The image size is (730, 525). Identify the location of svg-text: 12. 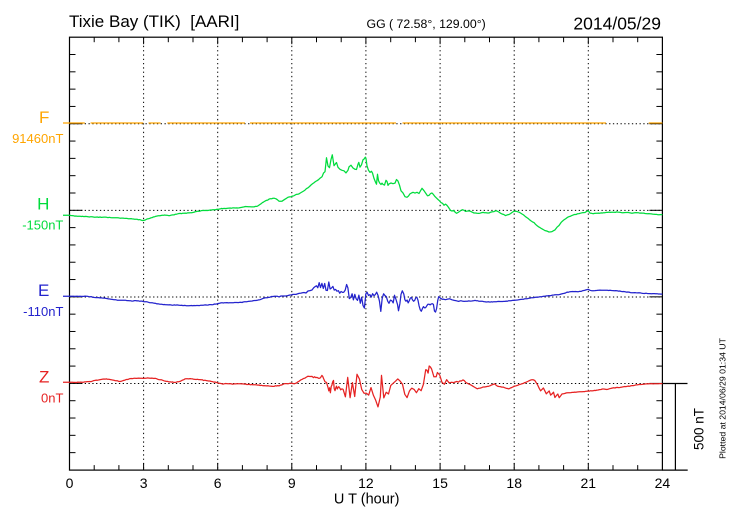
(366, 483).